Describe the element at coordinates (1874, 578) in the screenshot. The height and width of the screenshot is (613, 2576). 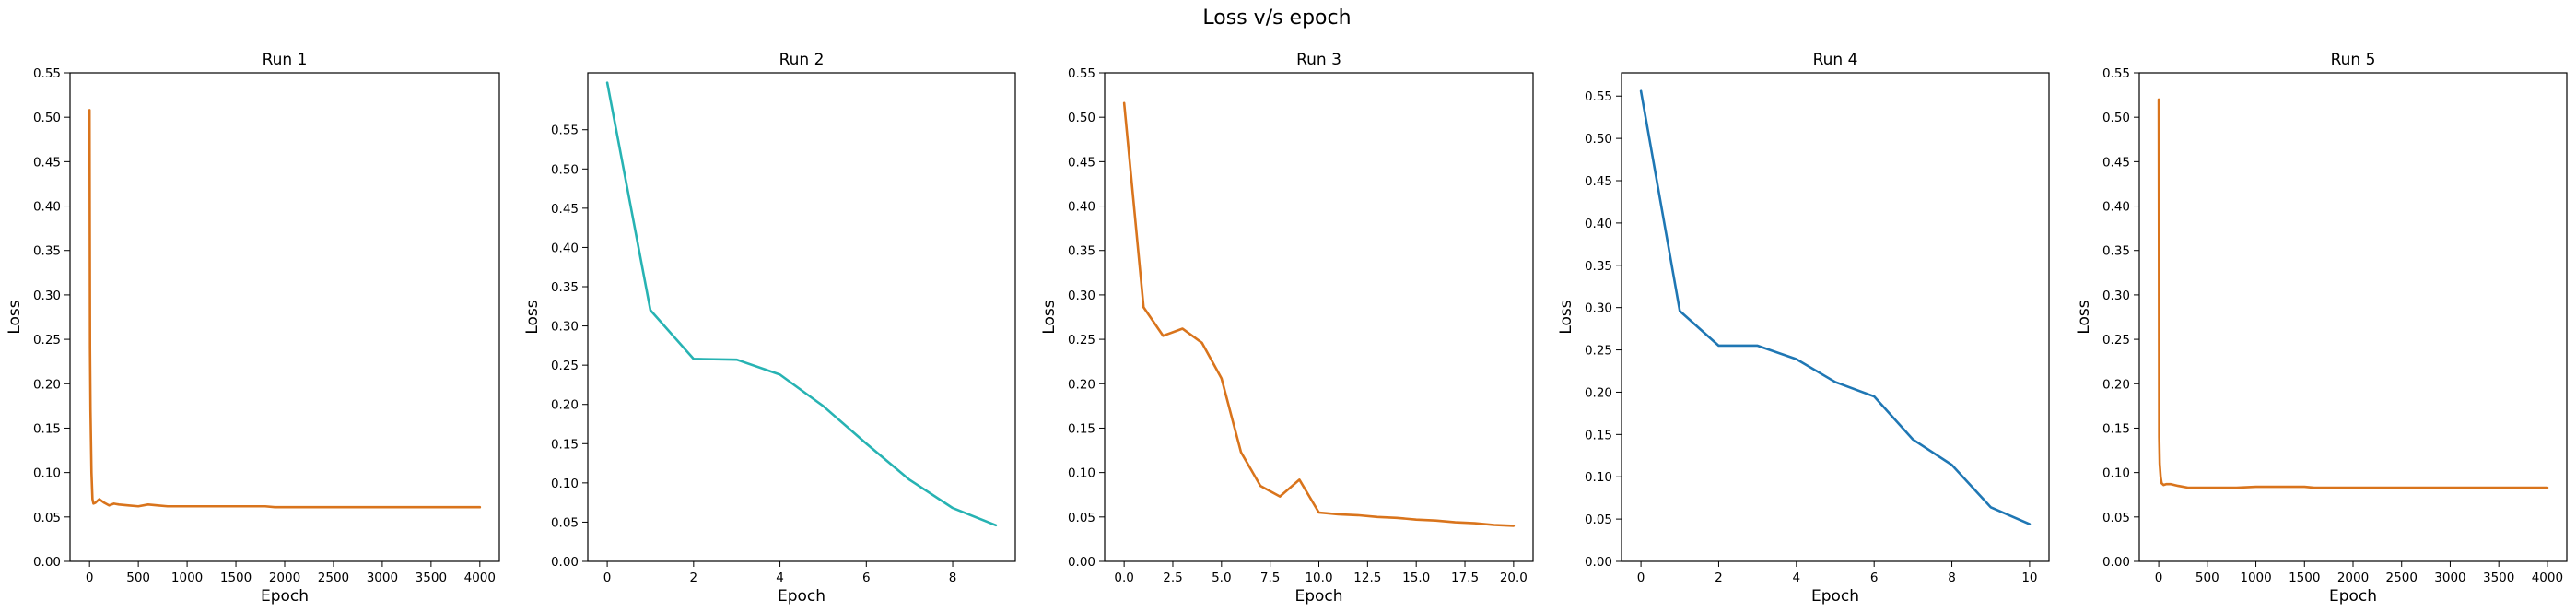
I see `x-tick-label: 6` at that location.